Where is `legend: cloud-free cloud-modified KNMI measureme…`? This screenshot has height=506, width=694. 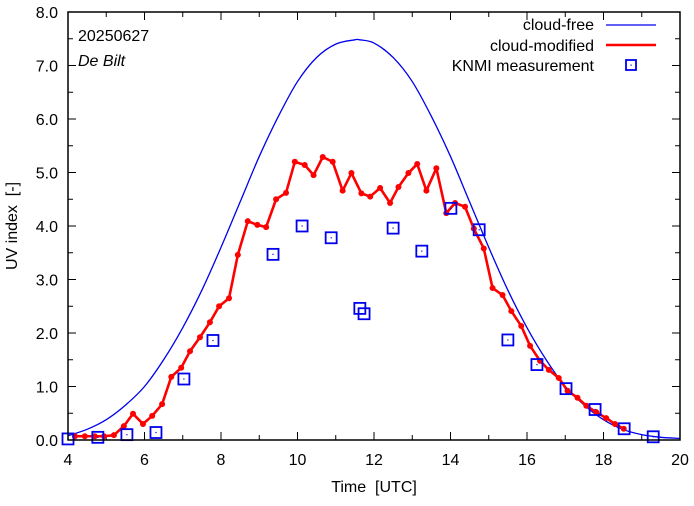
legend: cloud-free cloud-modified KNMI measureme… is located at coordinates (554, 46).